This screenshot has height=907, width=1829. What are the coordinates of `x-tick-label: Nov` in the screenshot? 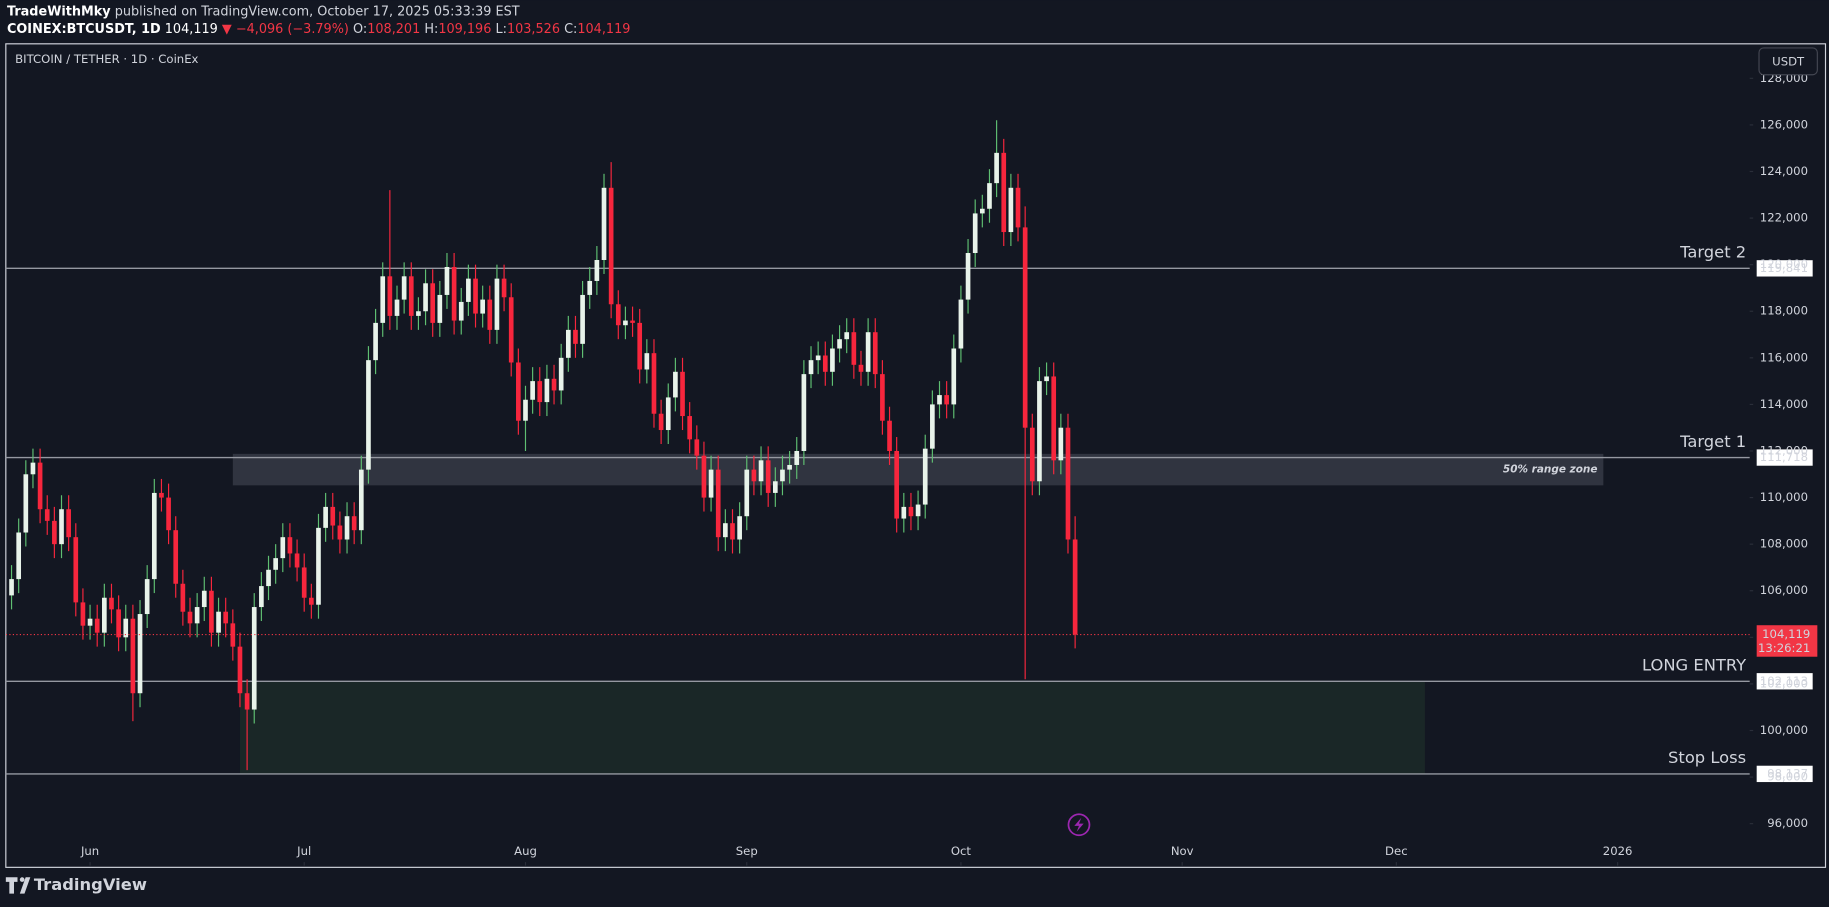 It's located at (1182, 851).